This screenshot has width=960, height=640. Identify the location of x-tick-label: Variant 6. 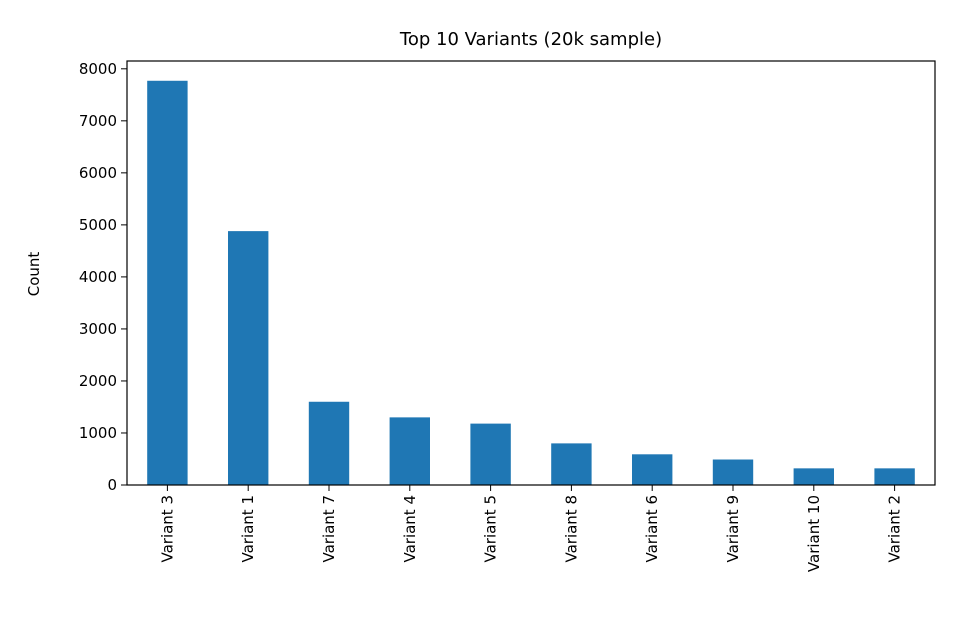
(652, 529).